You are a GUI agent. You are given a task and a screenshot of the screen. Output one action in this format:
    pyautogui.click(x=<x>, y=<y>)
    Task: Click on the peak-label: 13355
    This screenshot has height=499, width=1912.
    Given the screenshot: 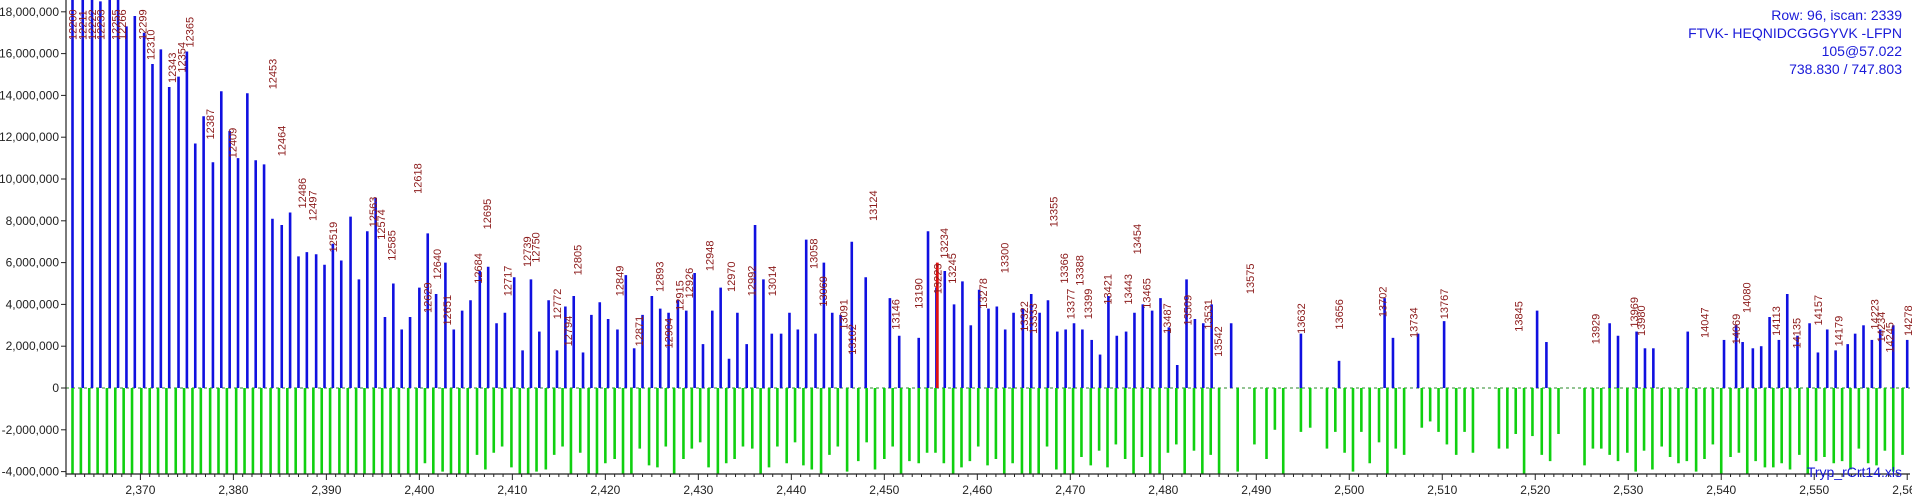 What is the action you would take?
    pyautogui.click(x=1055, y=212)
    